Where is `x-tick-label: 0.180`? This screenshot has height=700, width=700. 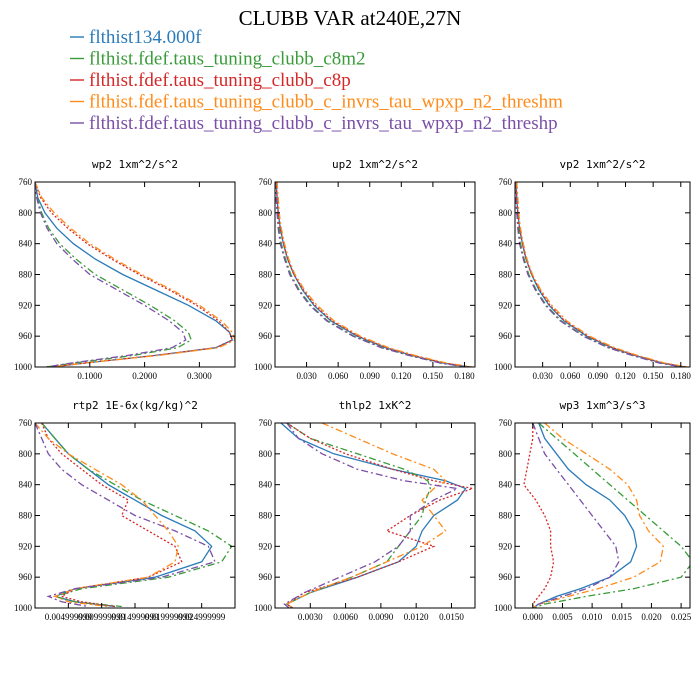
x-tick-label: 0.180 is located at coordinates (464, 376).